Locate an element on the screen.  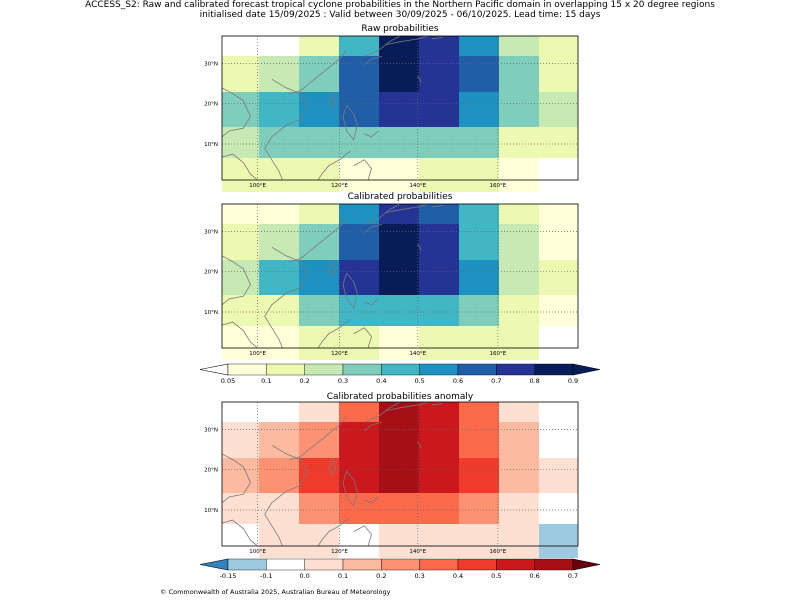
map-panel-3: 10°N 20°N 30°N 100°E 120°E 140°E 160°E is located at coordinates (391, 479).